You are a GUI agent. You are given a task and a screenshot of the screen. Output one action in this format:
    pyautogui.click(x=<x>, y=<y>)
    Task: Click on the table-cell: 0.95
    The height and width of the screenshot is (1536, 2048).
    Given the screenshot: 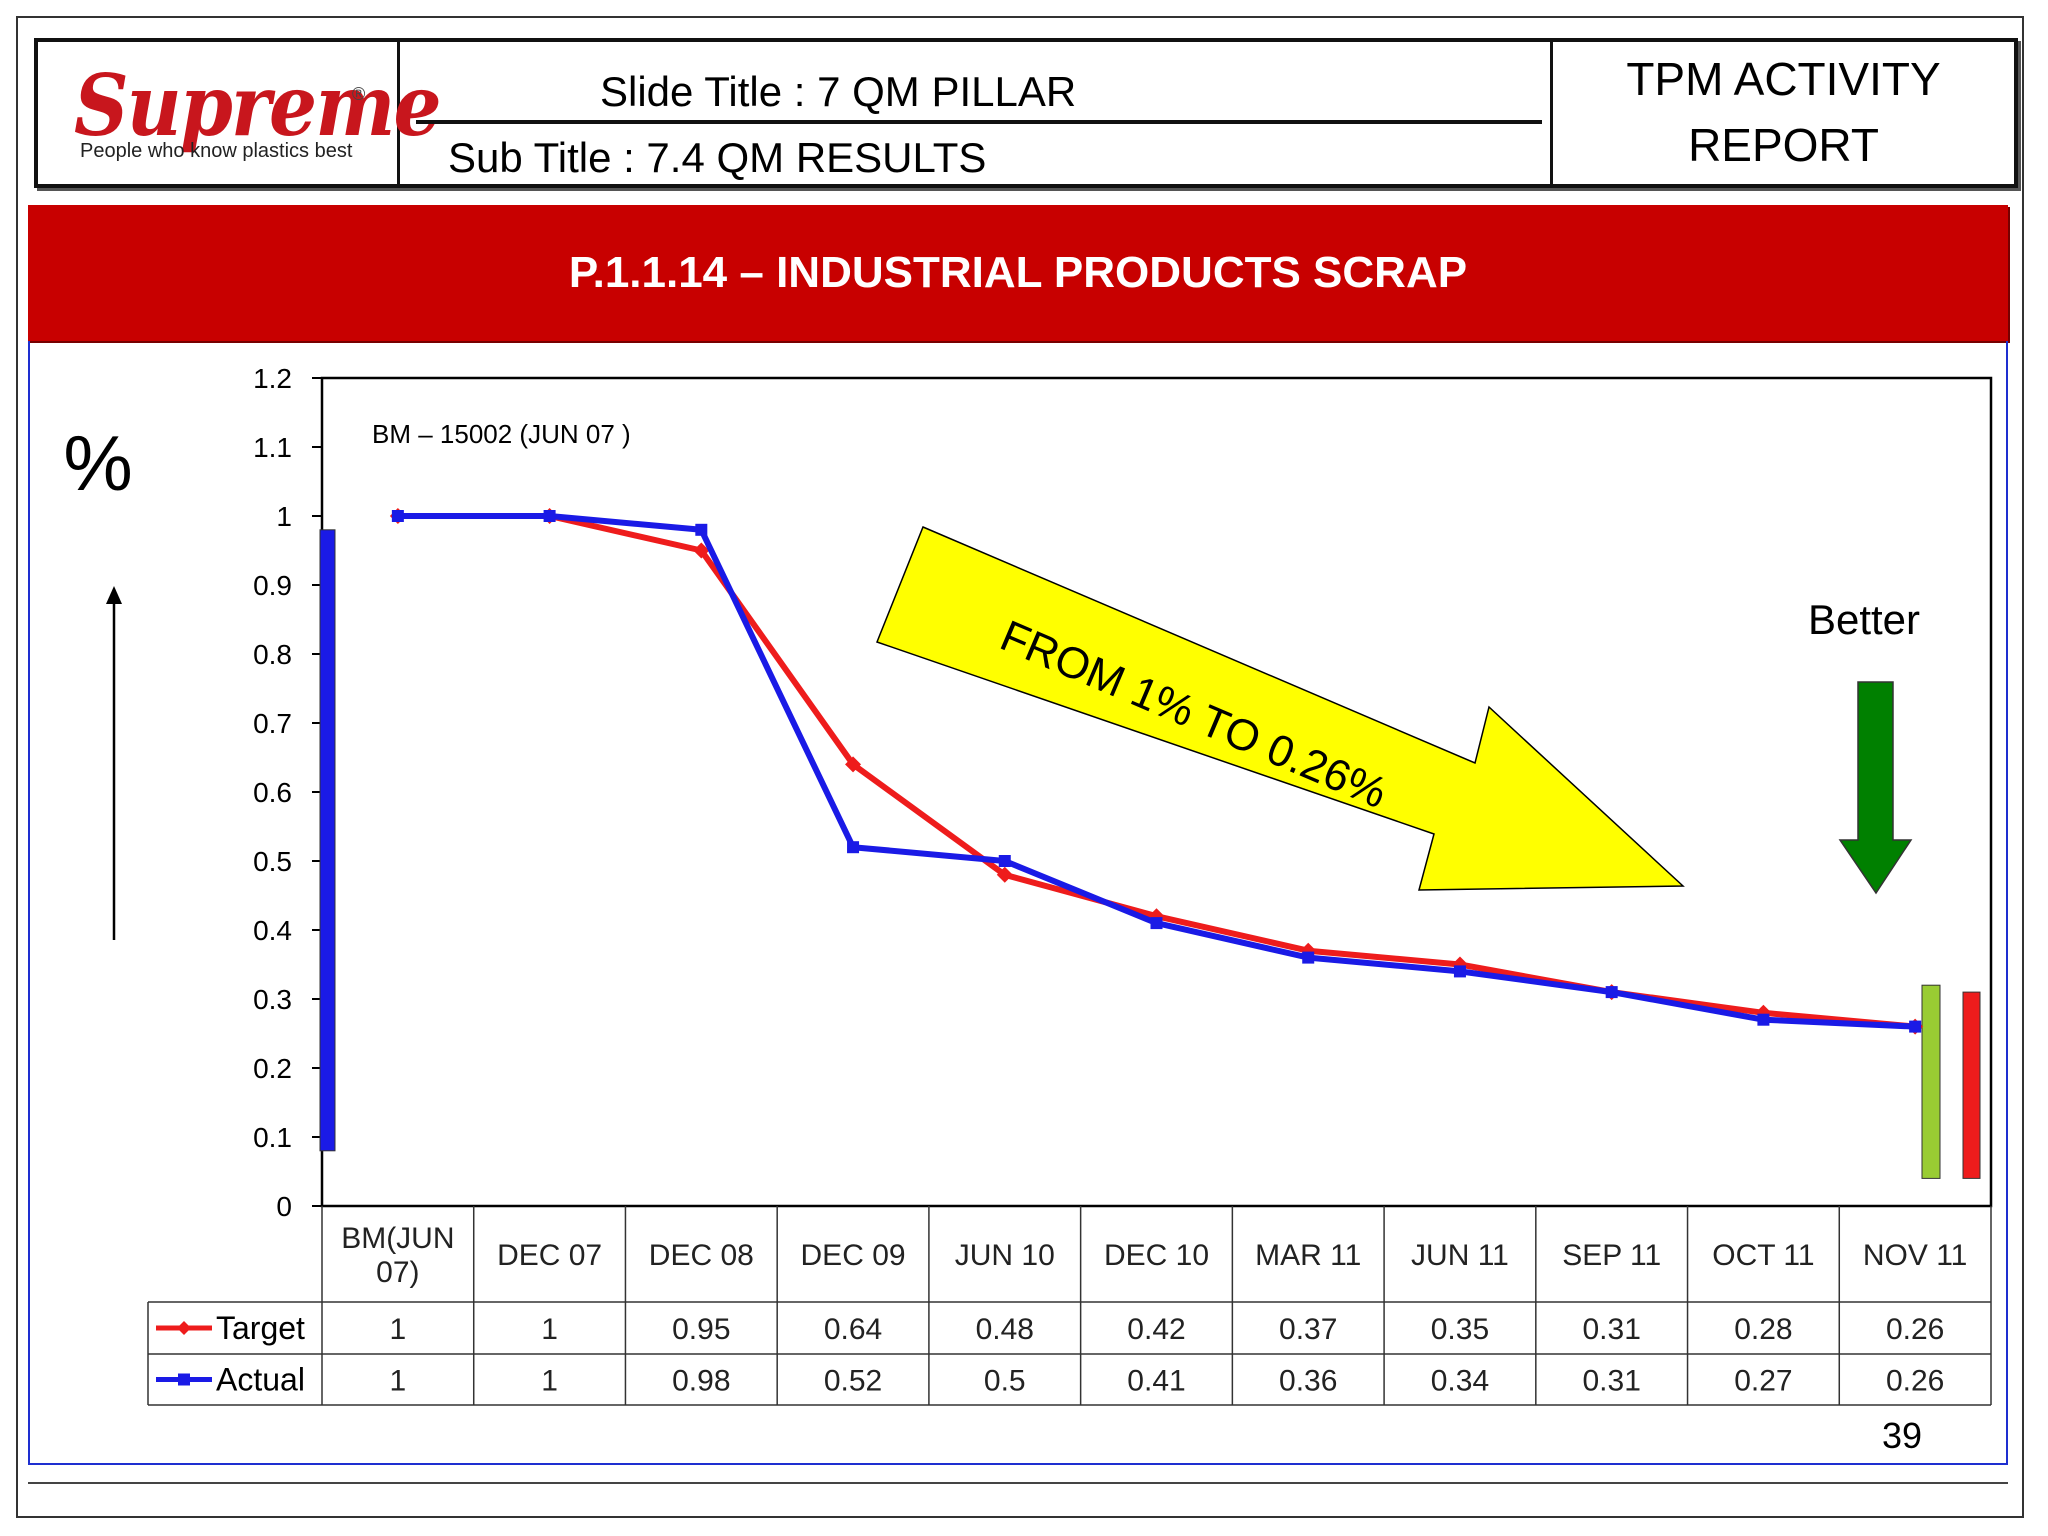 What is the action you would take?
    pyautogui.click(x=701, y=1329)
    